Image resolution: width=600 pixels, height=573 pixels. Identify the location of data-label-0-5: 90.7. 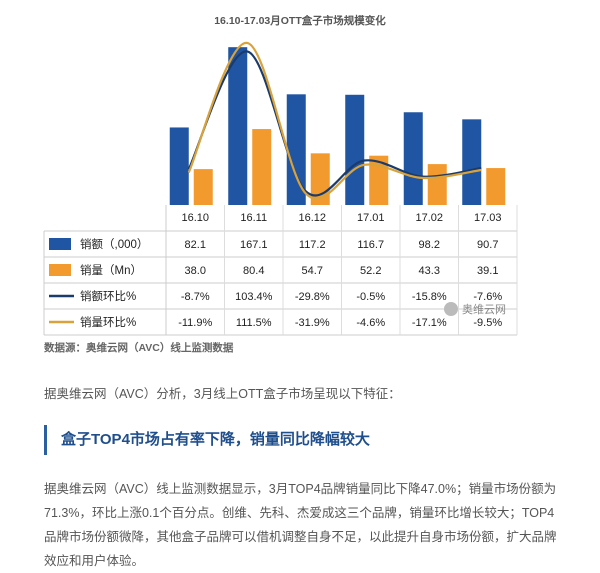
(487, 245).